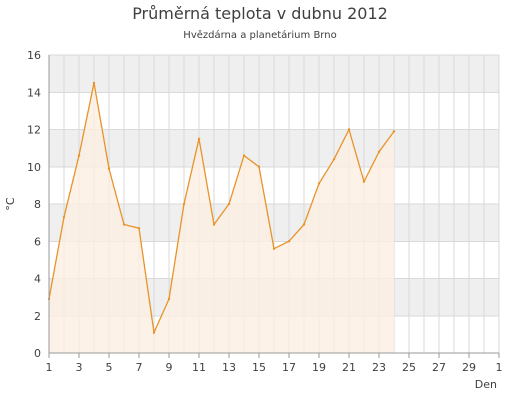 This screenshot has height=400, width=520. I want to click on x-tick-label: 13, so click(229, 367).